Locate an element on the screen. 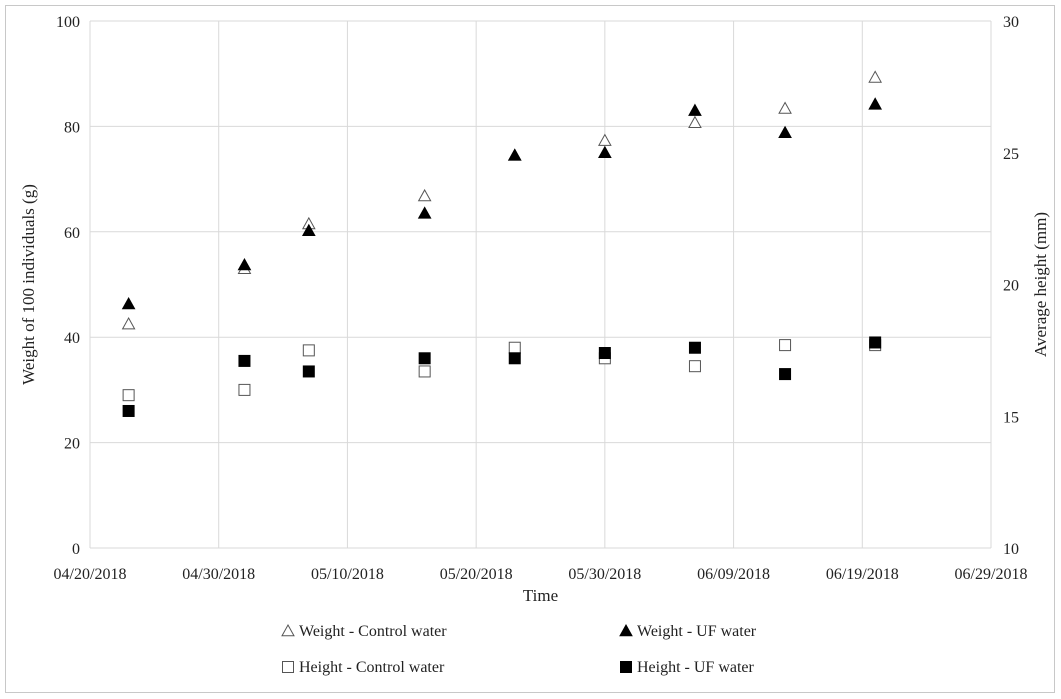  legend-label: Weight - Control water is located at coordinates (373, 631).